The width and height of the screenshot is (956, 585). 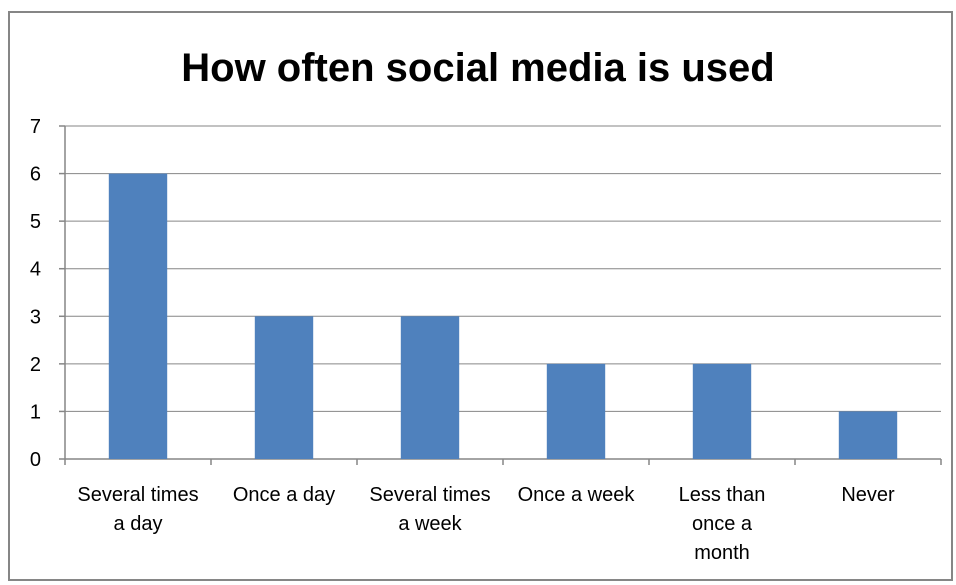 What do you see at coordinates (35, 175) in the screenshot?
I see `y-tick-label: 6` at bounding box center [35, 175].